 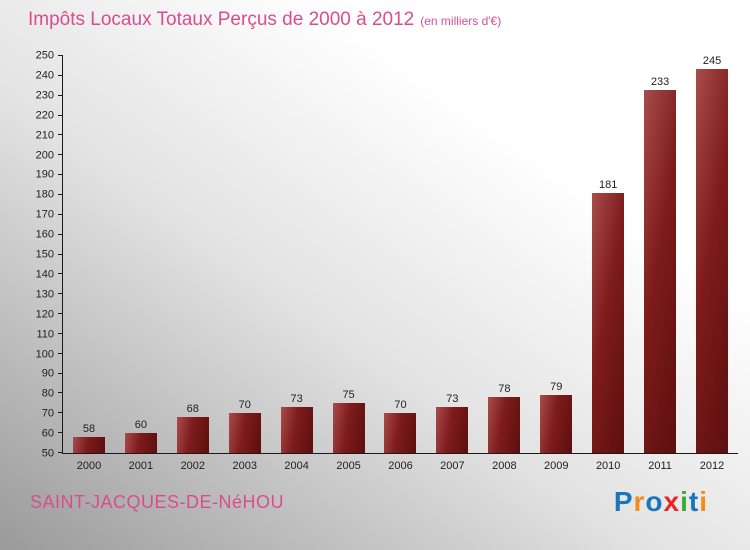 I want to click on logo-letter: P, so click(x=623, y=501).